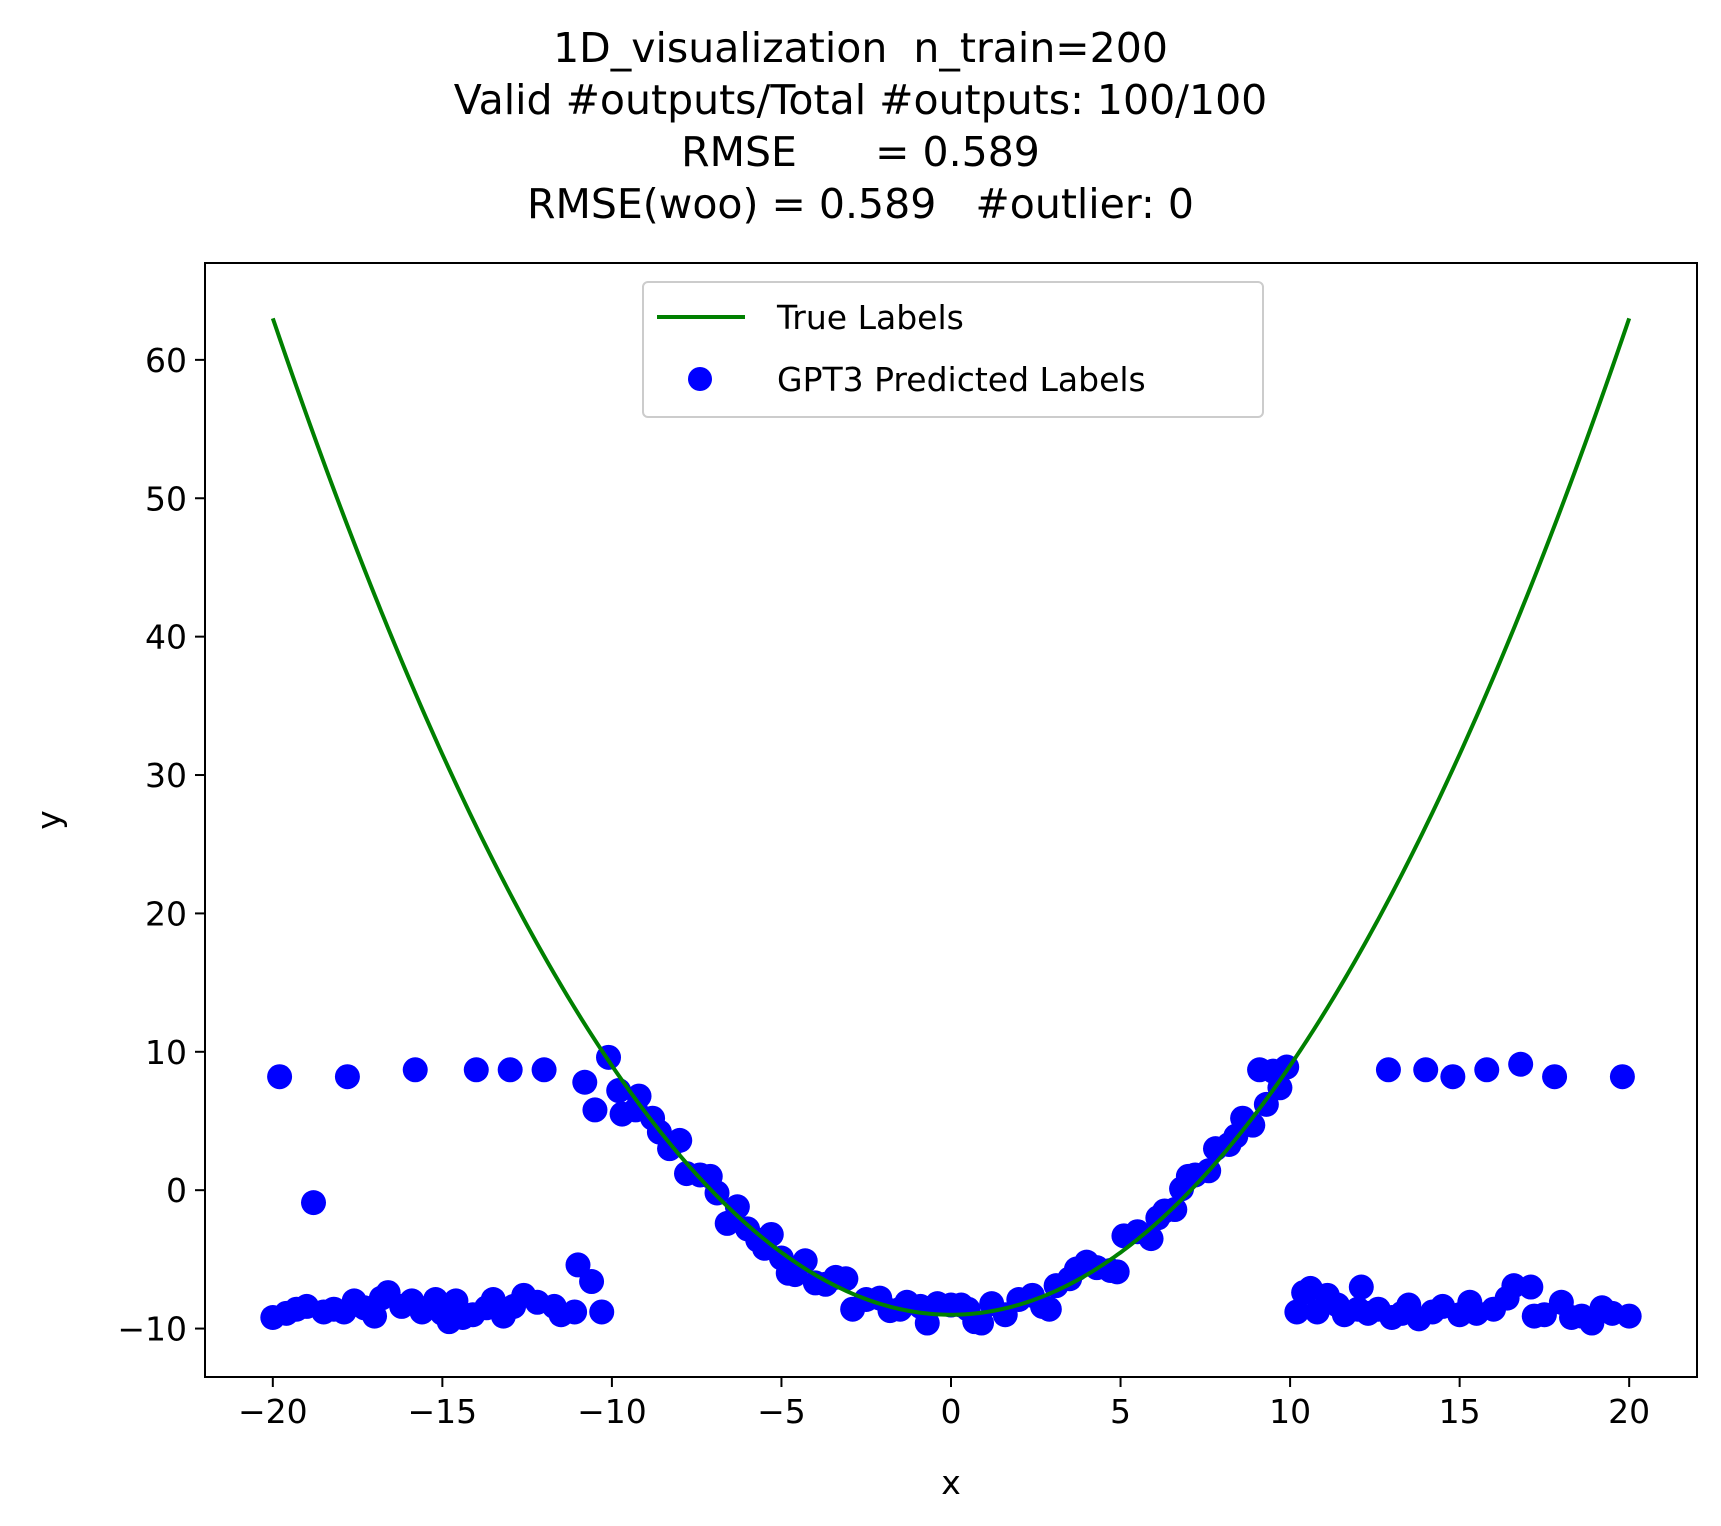 The height and width of the screenshot is (1526, 1721). I want to click on x-tick-label: −5, so click(781, 1411).